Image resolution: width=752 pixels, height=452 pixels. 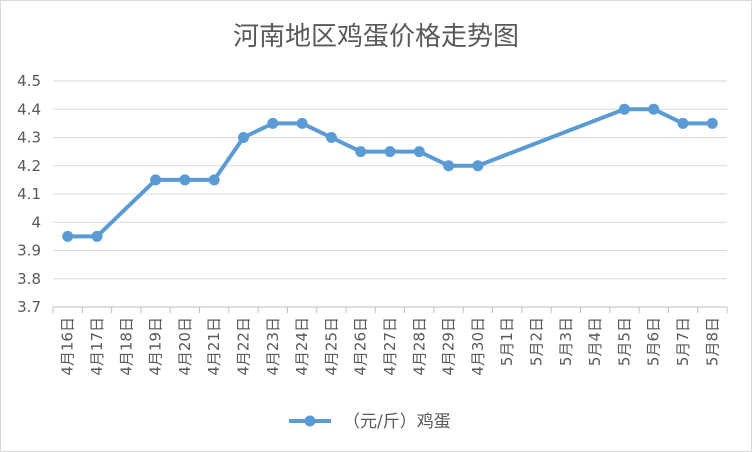 What do you see at coordinates (595, 341) in the screenshot?
I see `x-tick-label: 5月4日` at bounding box center [595, 341].